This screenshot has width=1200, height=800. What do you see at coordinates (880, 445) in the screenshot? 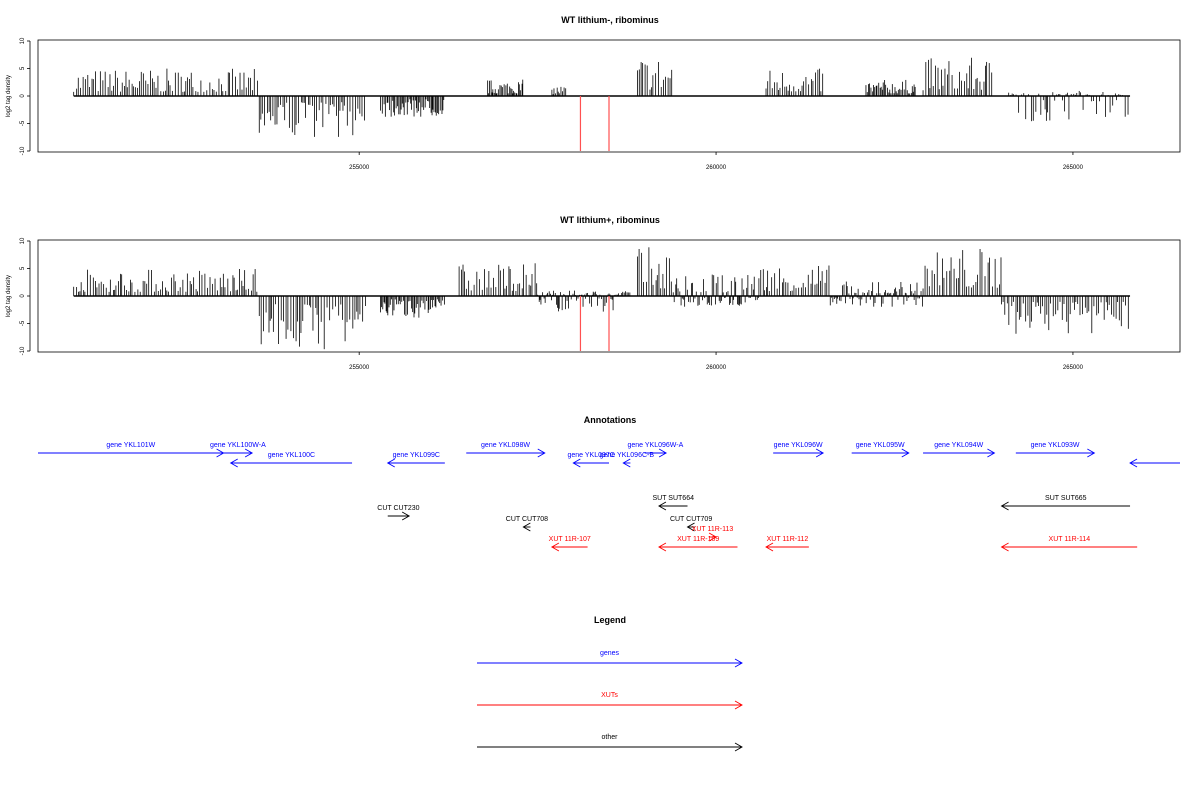
I see `feature-label: gene YKL095W` at bounding box center [880, 445].